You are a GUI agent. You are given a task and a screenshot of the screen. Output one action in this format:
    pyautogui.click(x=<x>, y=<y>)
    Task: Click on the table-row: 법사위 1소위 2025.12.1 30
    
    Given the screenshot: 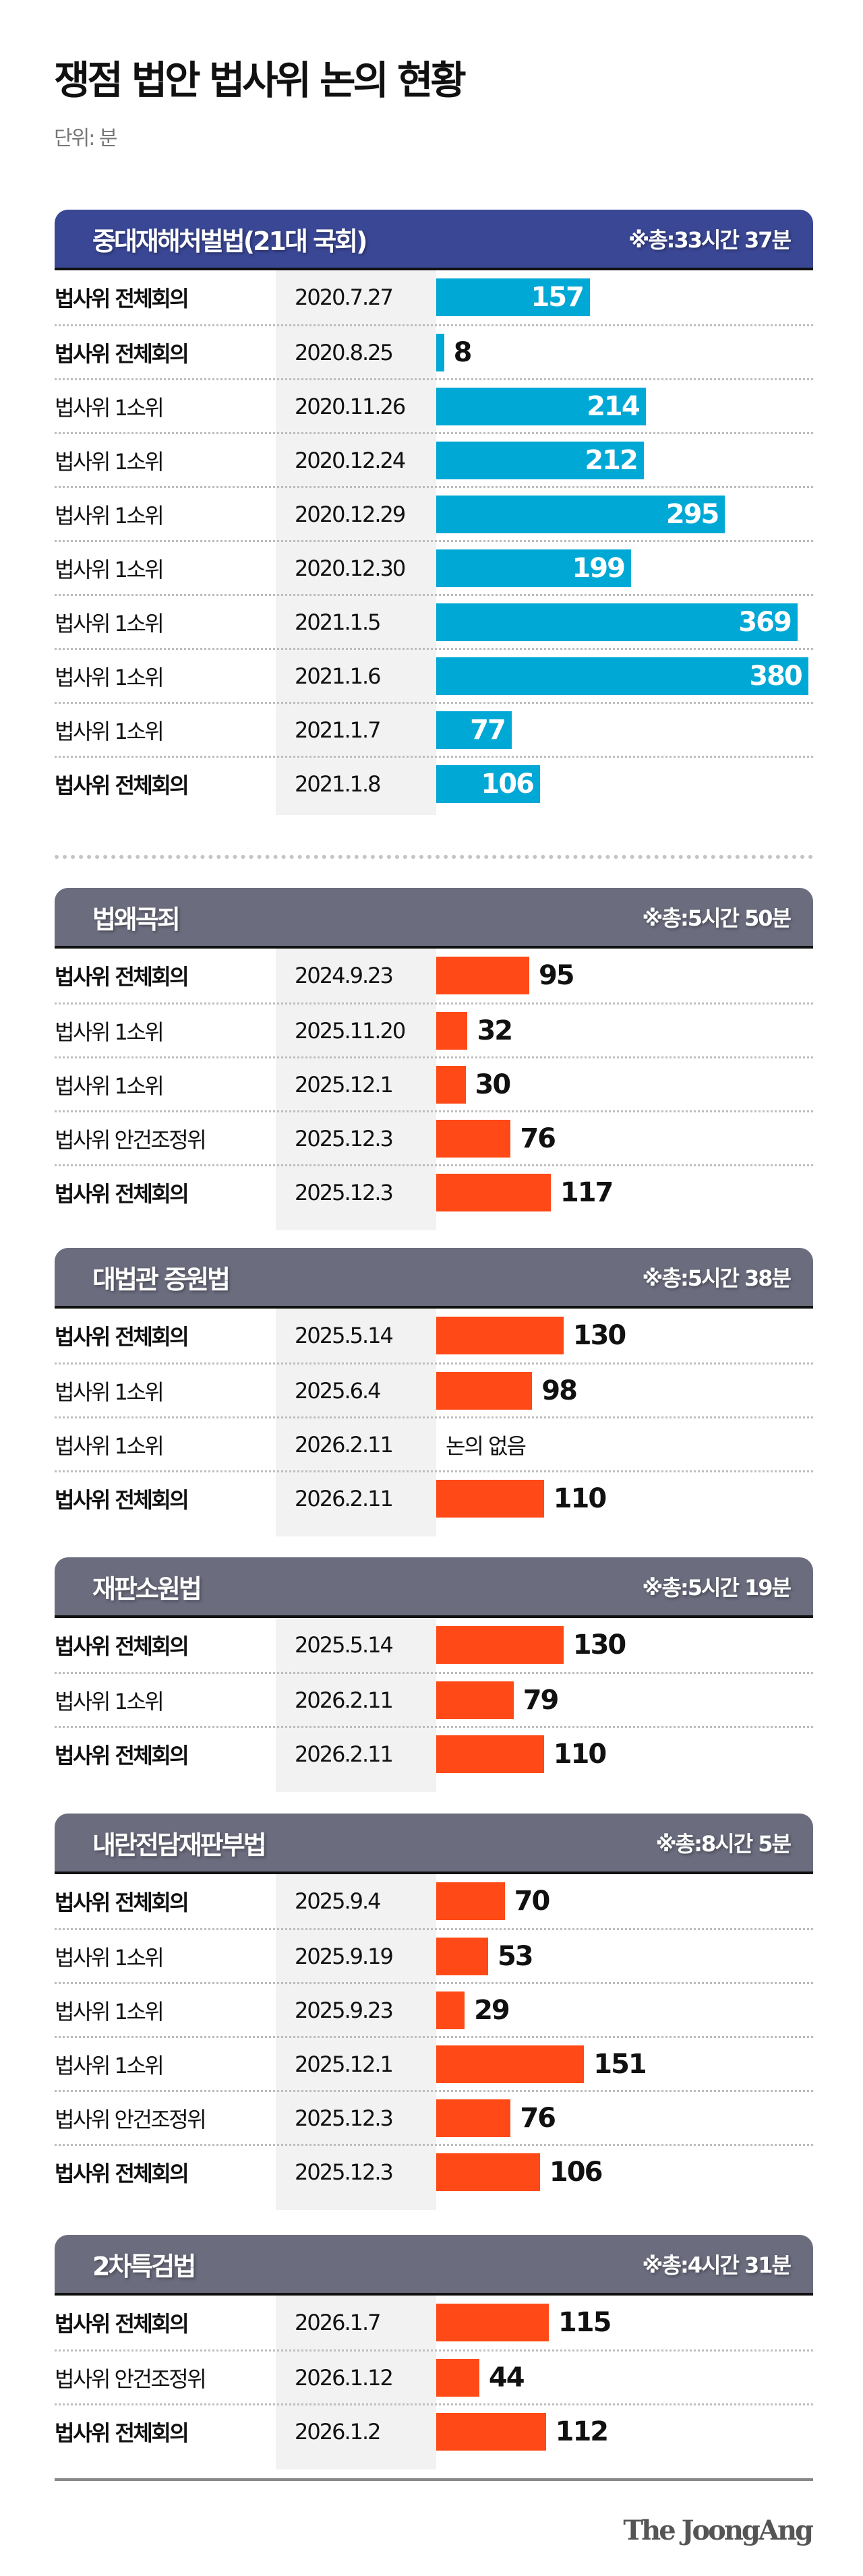 What is the action you would take?
    pyautogui.click(x=434, y=1083)
    